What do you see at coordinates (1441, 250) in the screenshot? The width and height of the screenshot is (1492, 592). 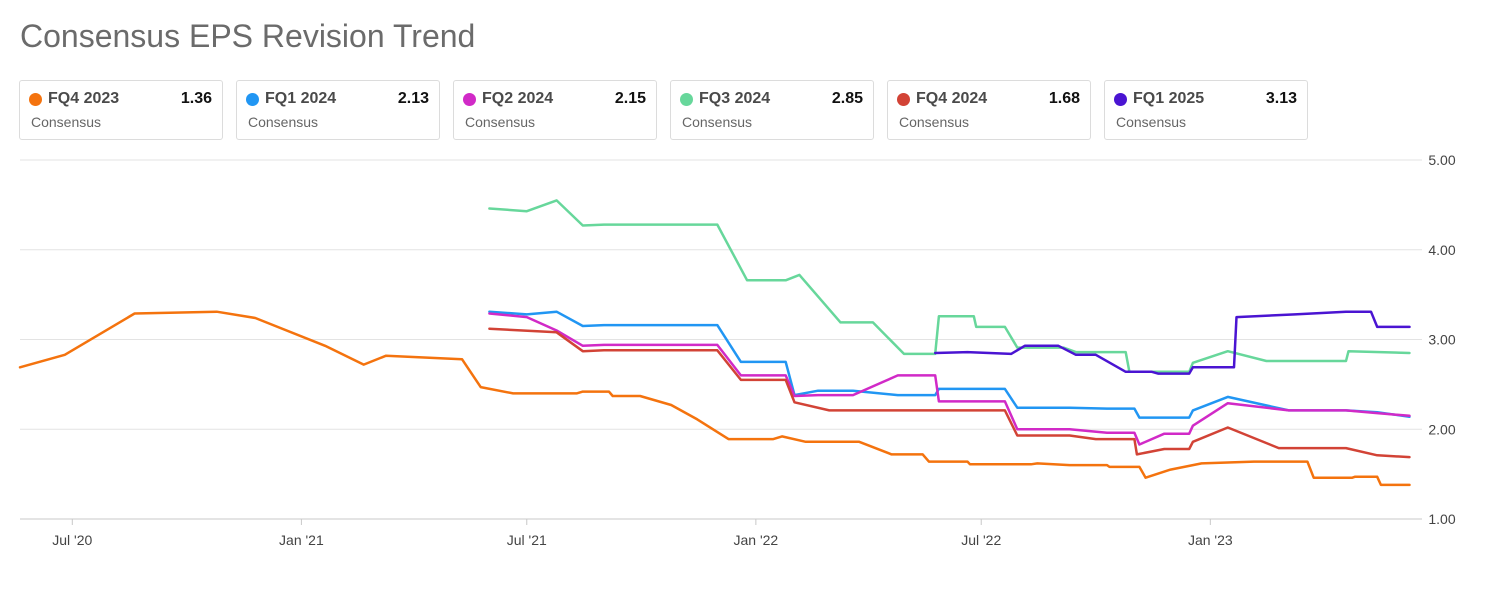 I see `y-tick-label: 4.00` at bounding box center [1441, 250].